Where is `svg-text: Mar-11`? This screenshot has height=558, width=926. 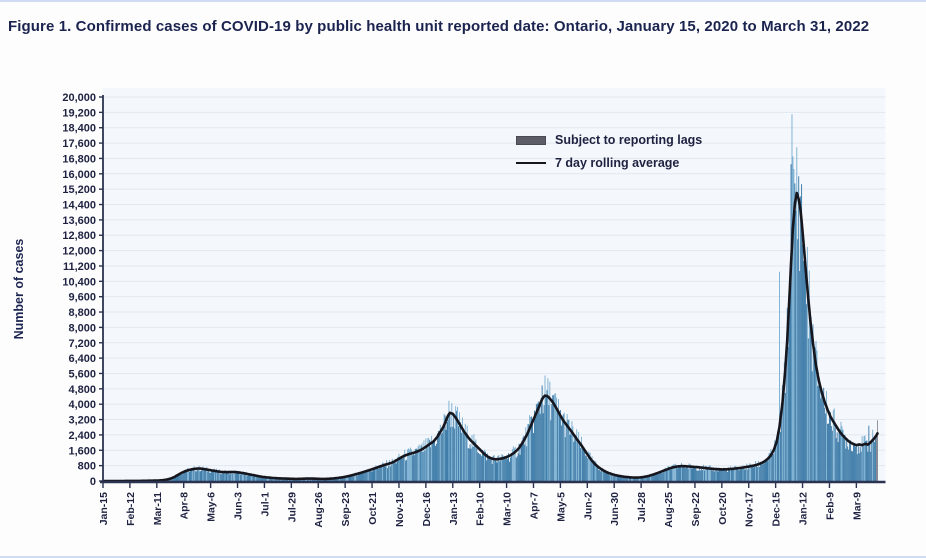 svg-text: Mar-11 is located at coordinates (158, 508).